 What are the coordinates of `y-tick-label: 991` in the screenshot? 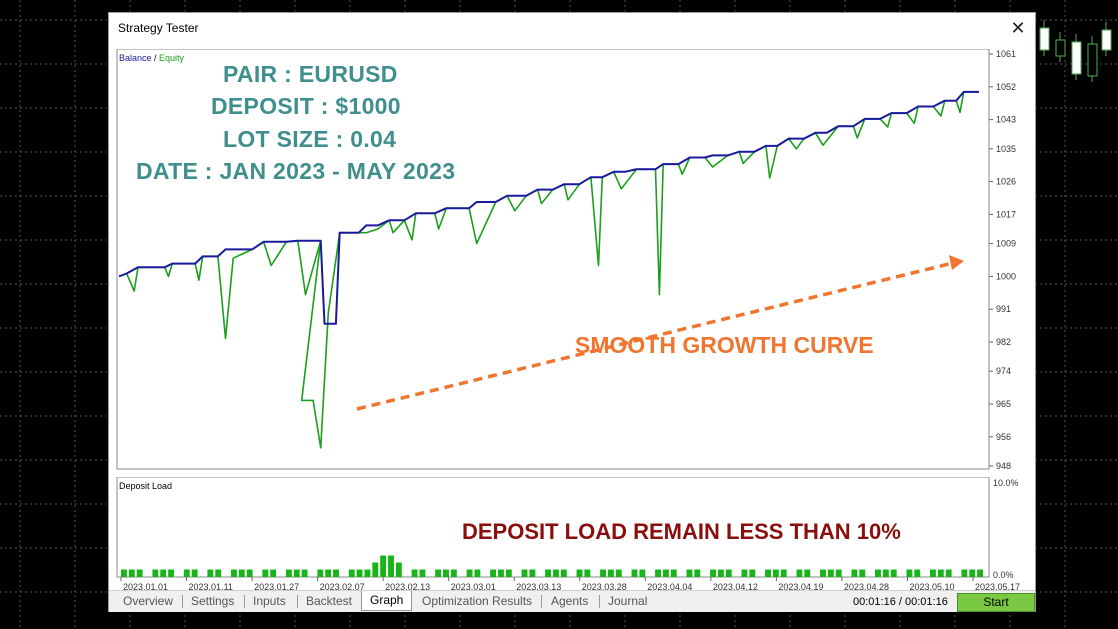 It's located at (1003, 309).